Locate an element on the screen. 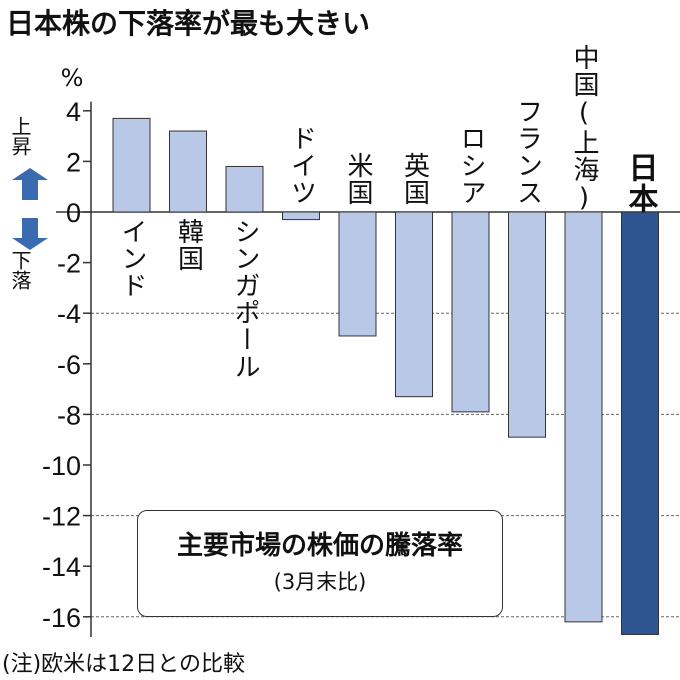 The image size is (680, 680). y-tick-label: 4 is located at coordinates (73, 112).